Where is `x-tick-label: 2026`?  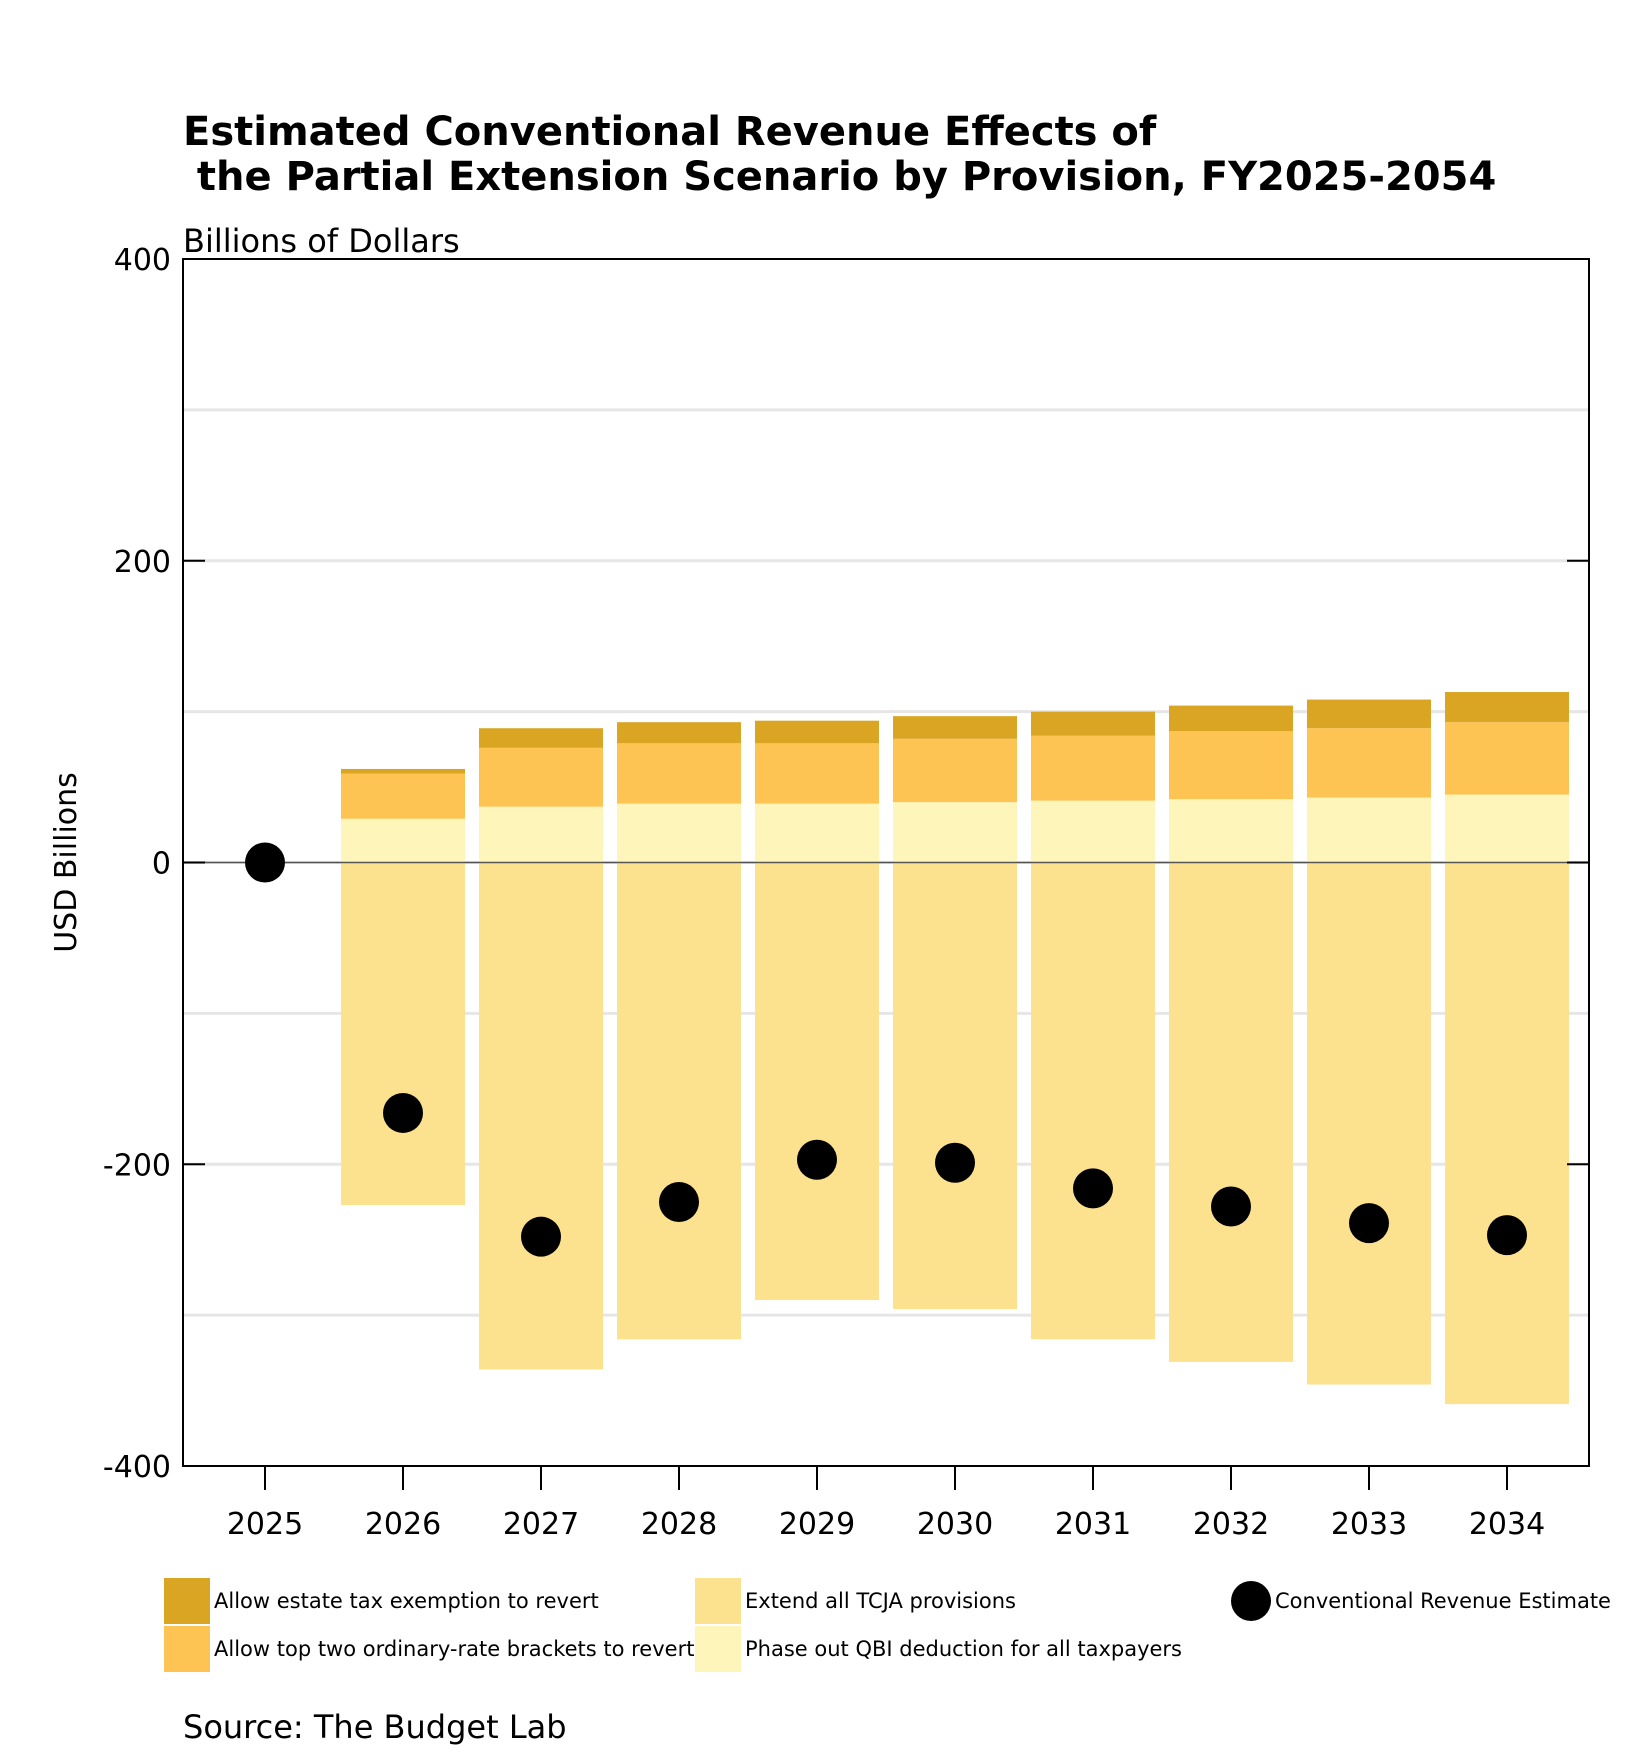 x-tick-label: 2026 is located at coordinates (403, 1524).